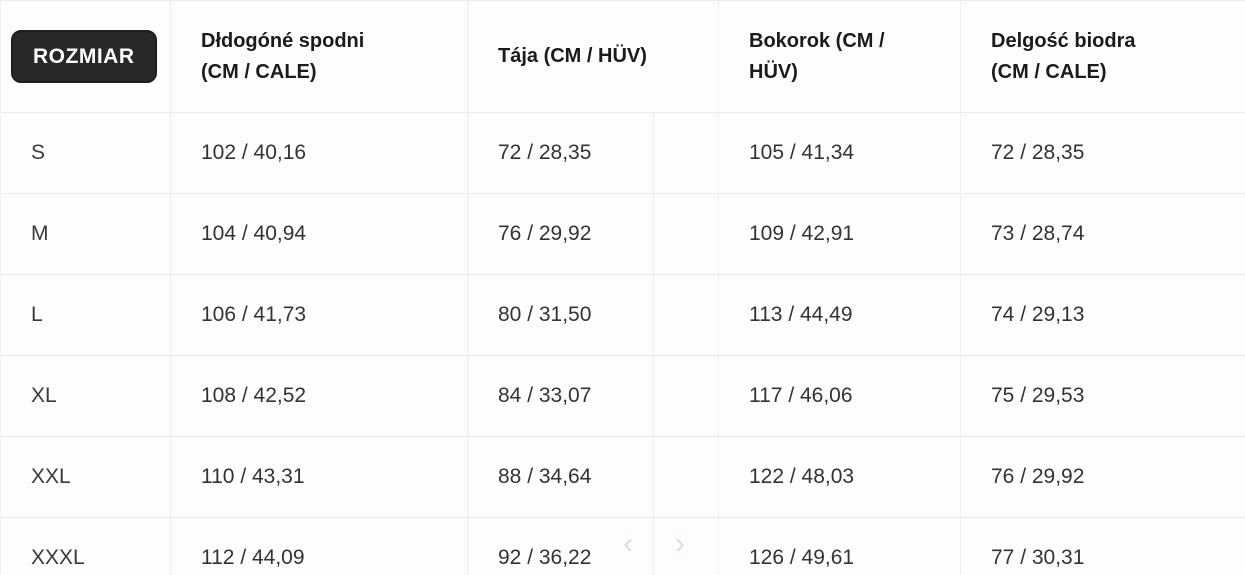 The height and width of the screenshot is (575, 1245). I want to click on waist-cell: 72 / 28,35, so click(561, 153).